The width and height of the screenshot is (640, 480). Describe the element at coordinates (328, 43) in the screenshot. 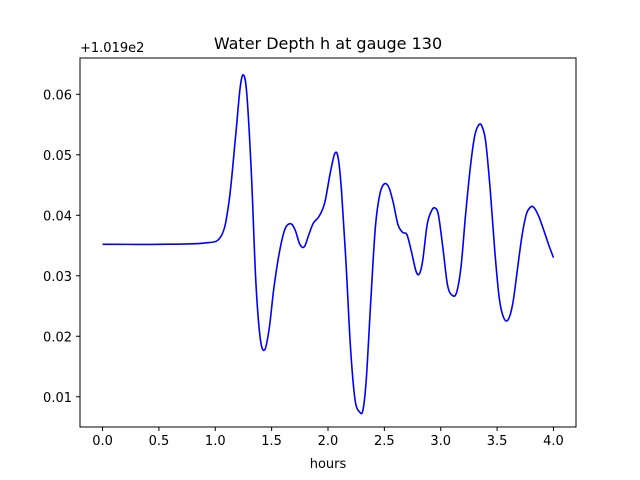

I see `chart-title: Water Depth h at gauge 130` at that location.